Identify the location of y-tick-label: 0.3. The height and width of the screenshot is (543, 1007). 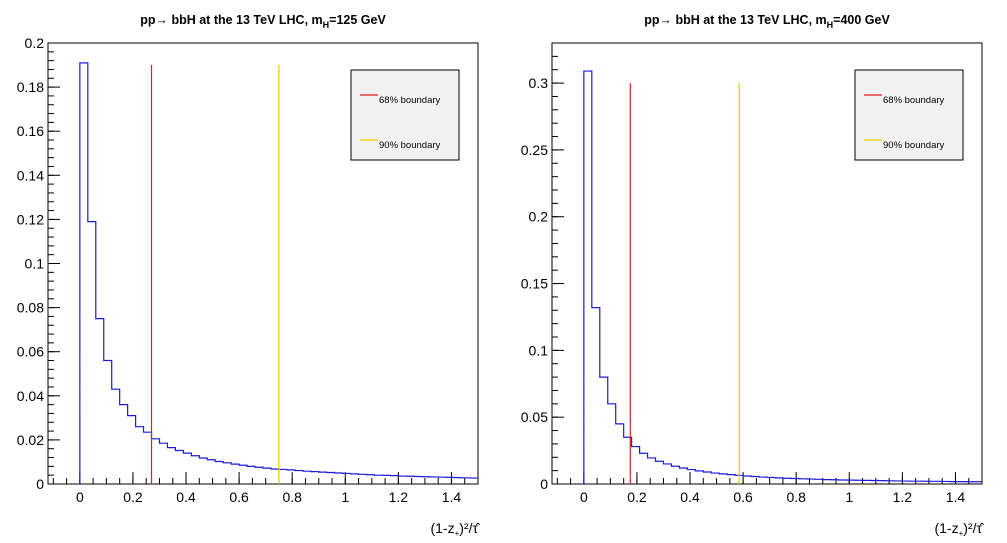
(539, 83).